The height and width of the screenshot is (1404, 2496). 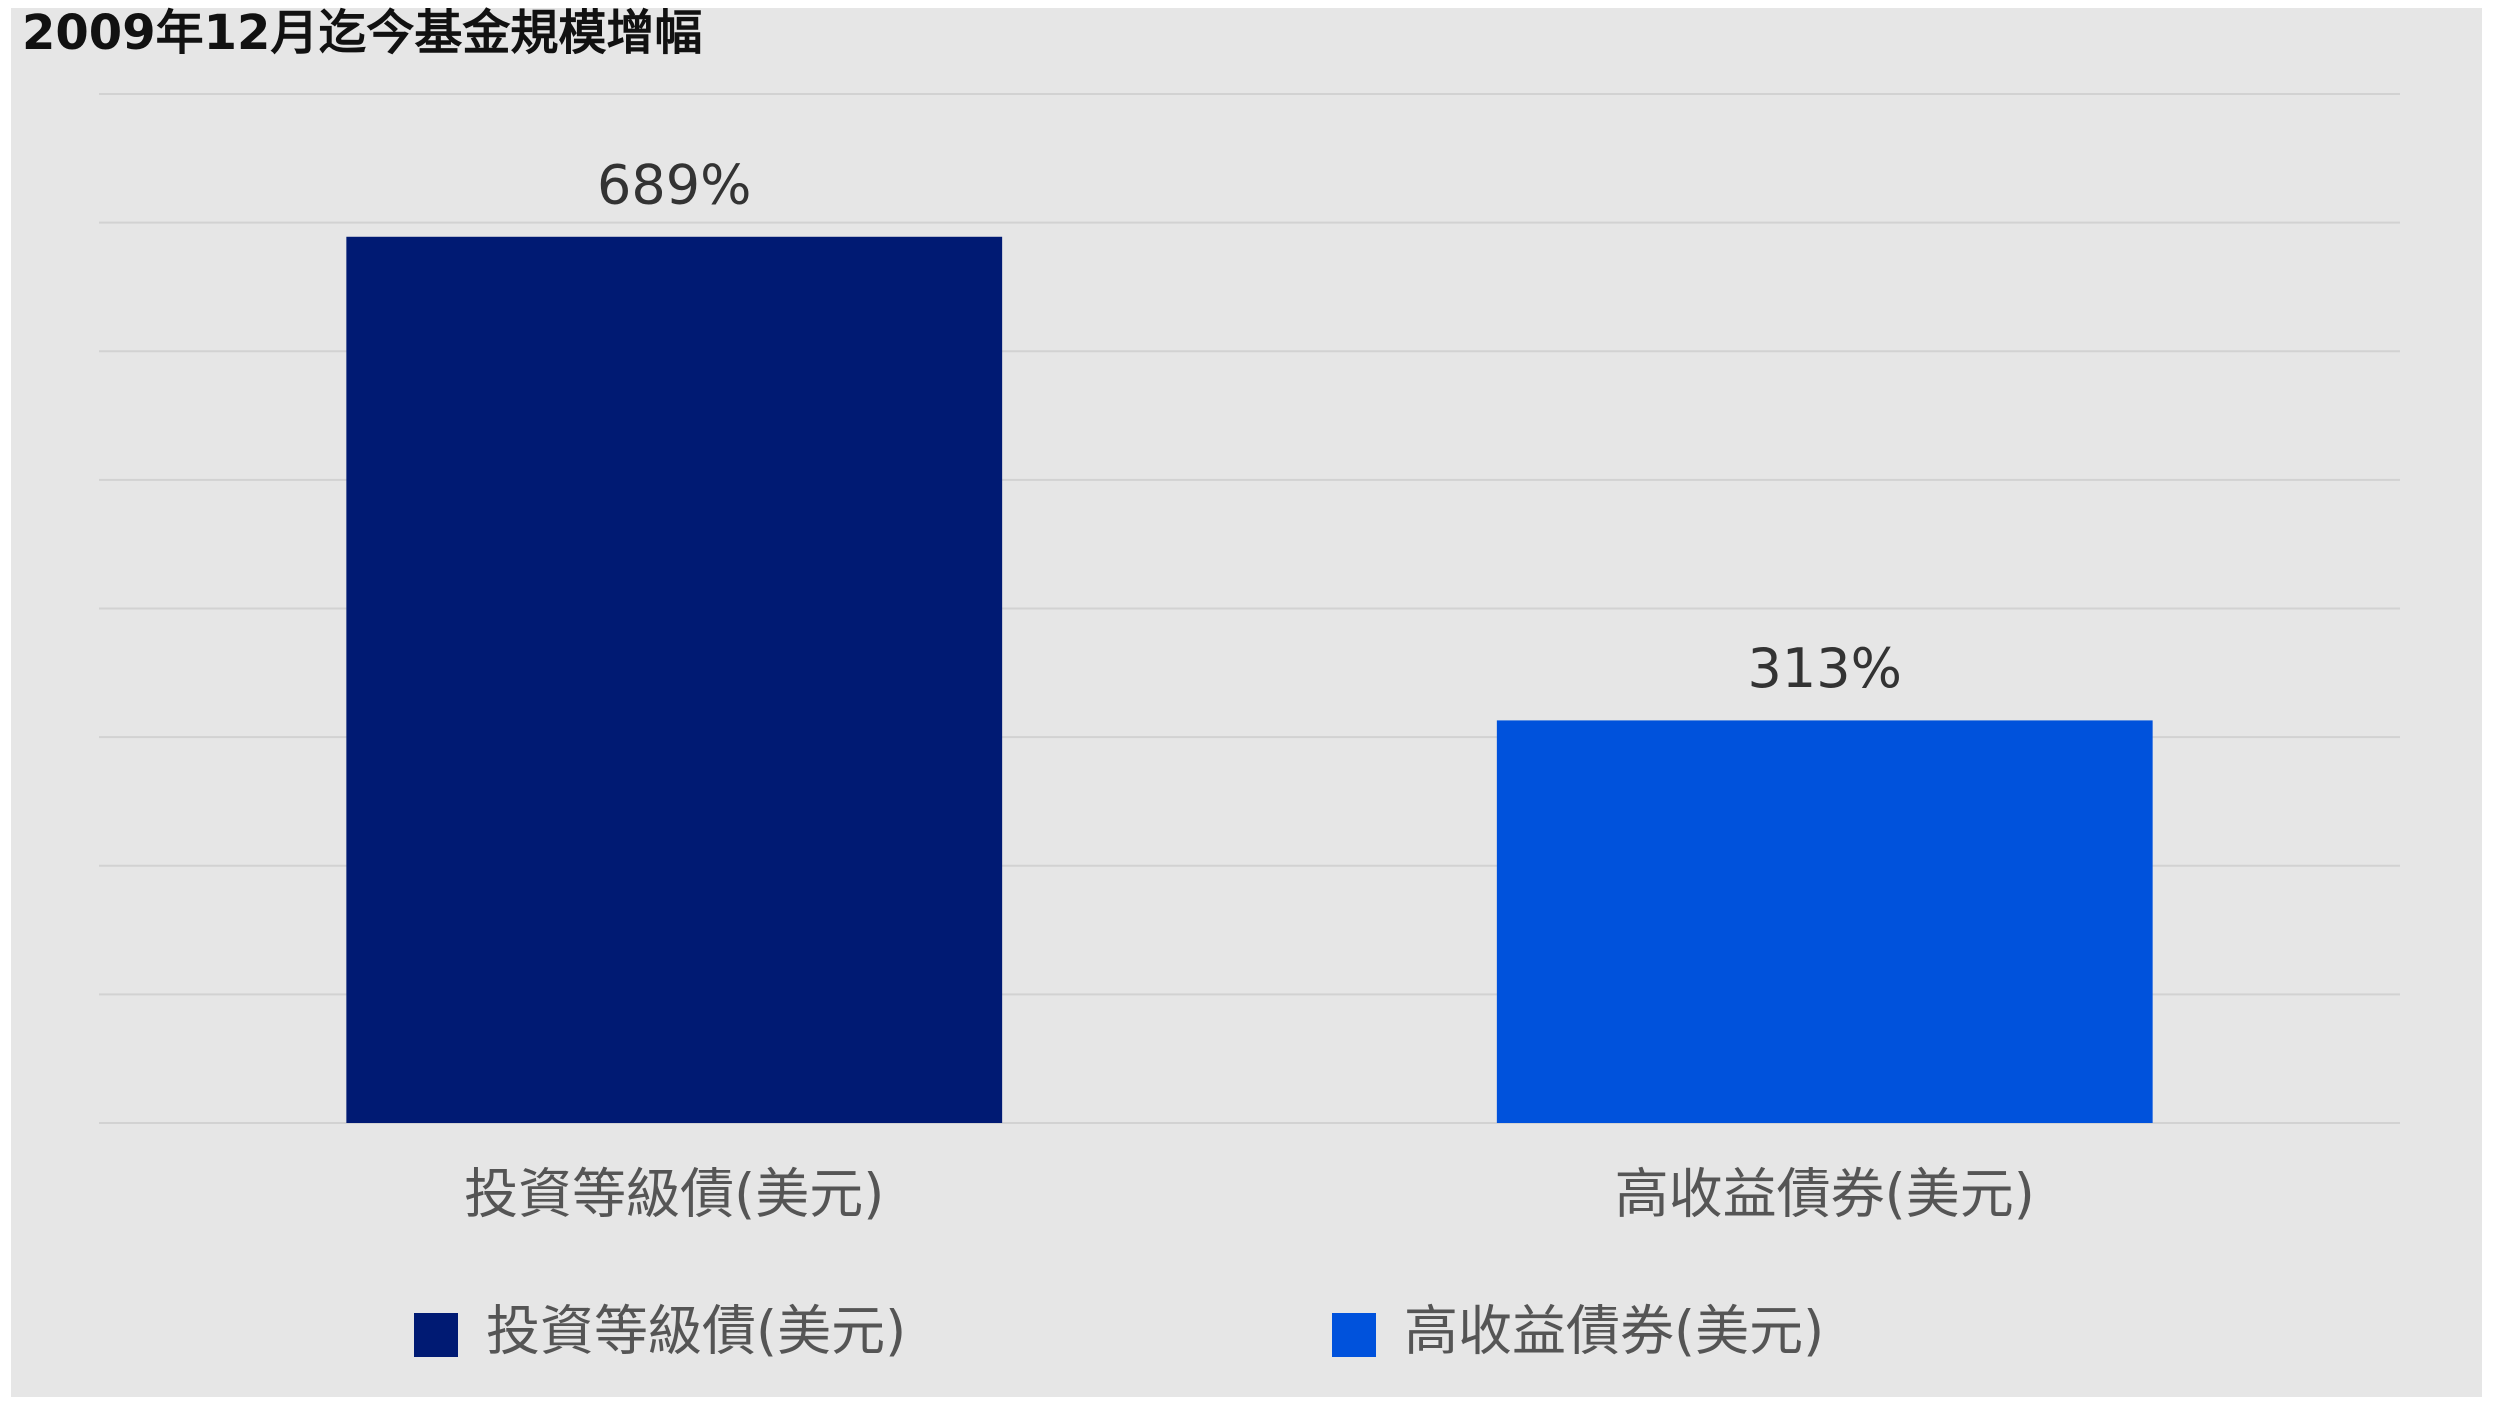 I want to click on bar, so click(x=1824, y=921).